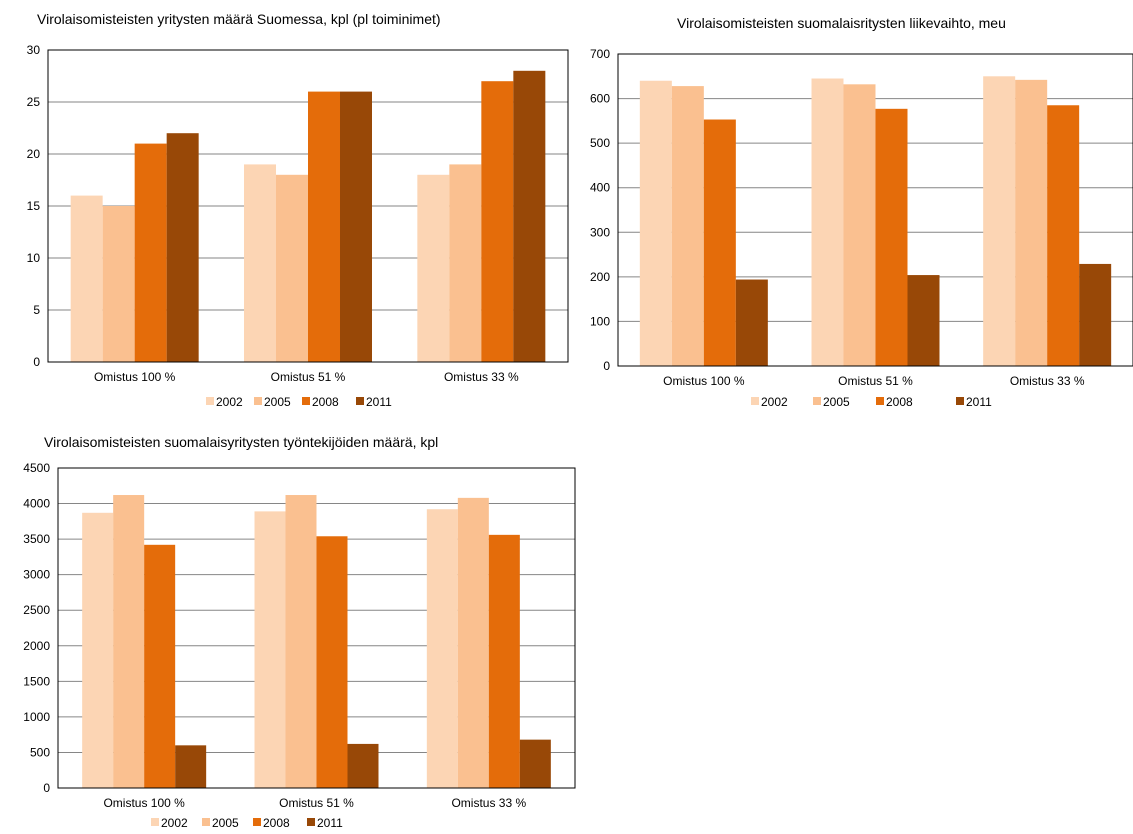 The width and height of the screenshot is (1133, 834). What do you see at coordinates (36, 362) in the screenshot?
I see `y-tick-label: 0` at bounding box center [36, 362].